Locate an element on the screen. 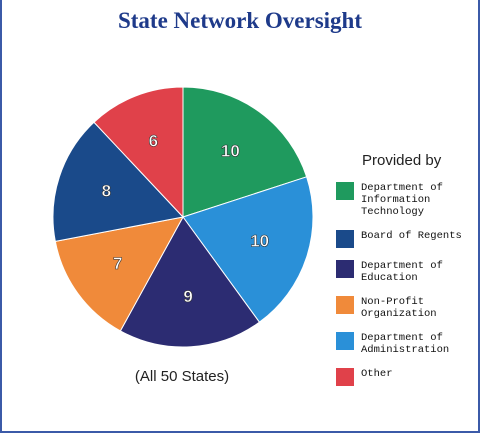 The width and height of the screenshot is (480, 435). slice-label: 7 is located at coordinates (117, 263).